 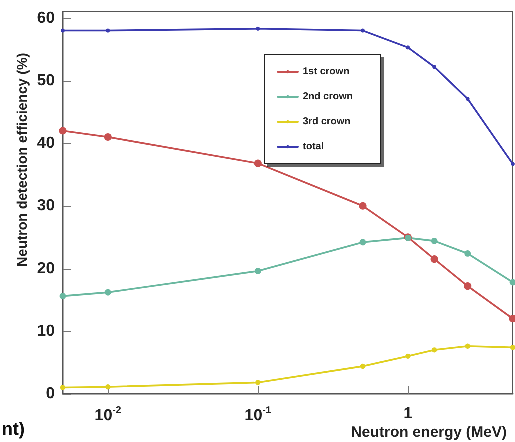 What do you see at coordinates (46, 18) in the screenshot?
I see `y-tick-label: 60` at bounding box center [46, 18].